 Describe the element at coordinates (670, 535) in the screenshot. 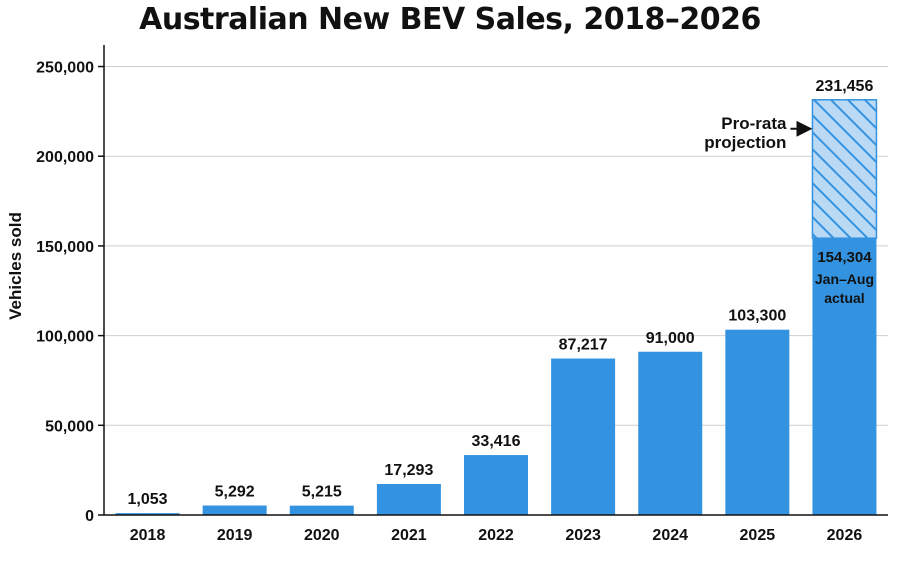

I see `x-tick-label: 2024` at that location.